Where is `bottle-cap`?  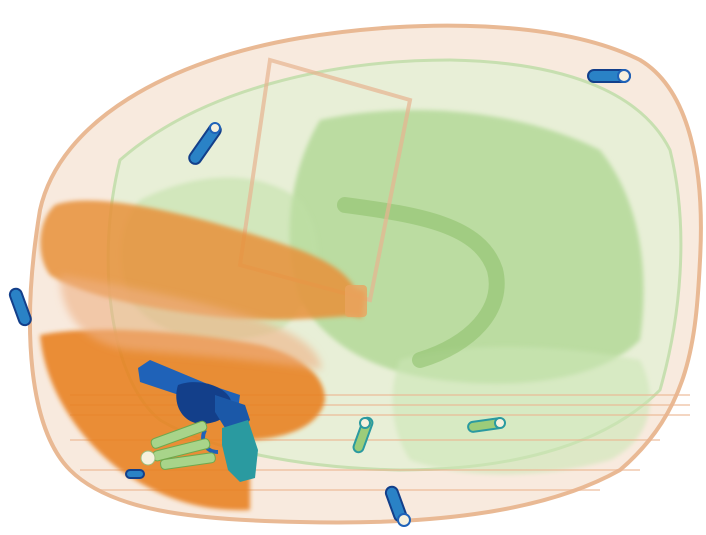 bottle-cap is located at coordinates (356, 301).